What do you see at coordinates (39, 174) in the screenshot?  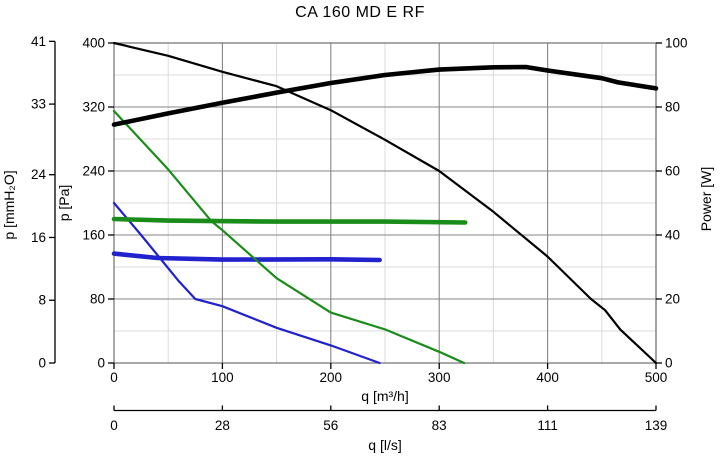 I see `mmh2o-axis-tick-label: 24` at bounding box center [39, 174].